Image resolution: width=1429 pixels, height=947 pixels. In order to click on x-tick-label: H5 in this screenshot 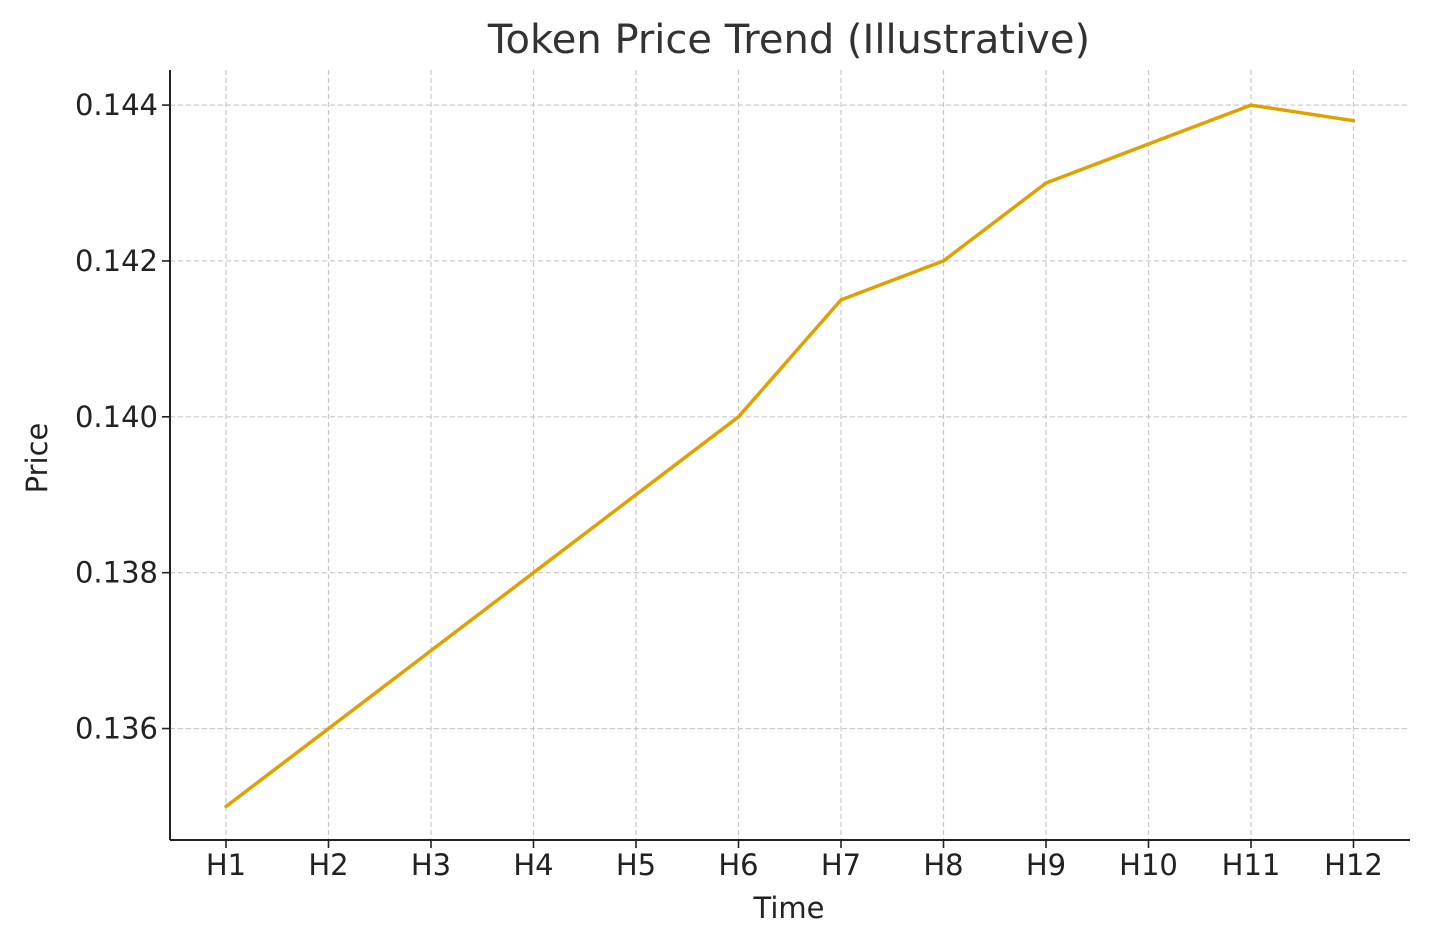, I will do `click(636, 865)`.